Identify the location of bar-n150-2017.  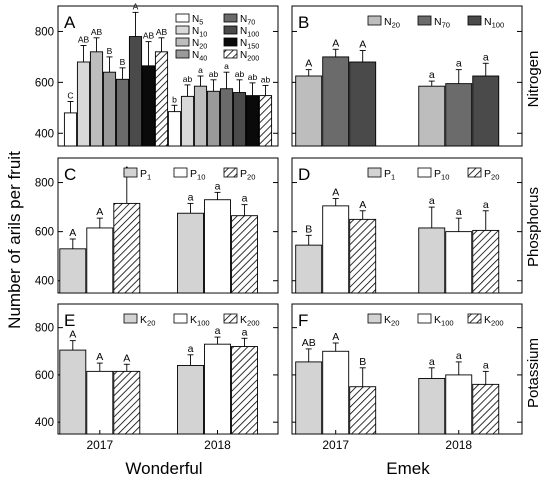
(148, 106).